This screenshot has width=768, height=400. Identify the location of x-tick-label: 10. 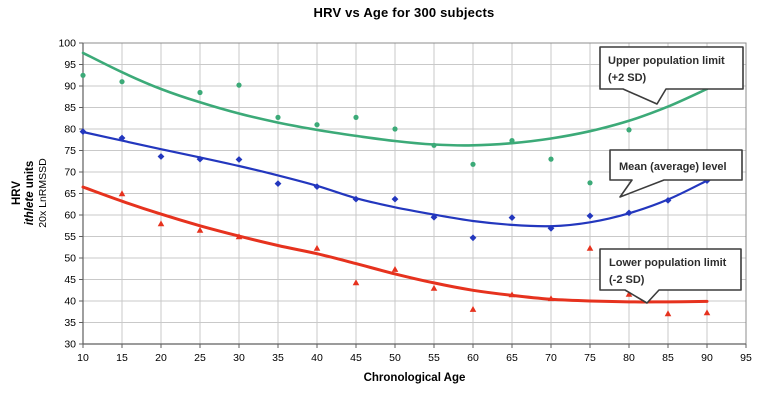
(83, 358).